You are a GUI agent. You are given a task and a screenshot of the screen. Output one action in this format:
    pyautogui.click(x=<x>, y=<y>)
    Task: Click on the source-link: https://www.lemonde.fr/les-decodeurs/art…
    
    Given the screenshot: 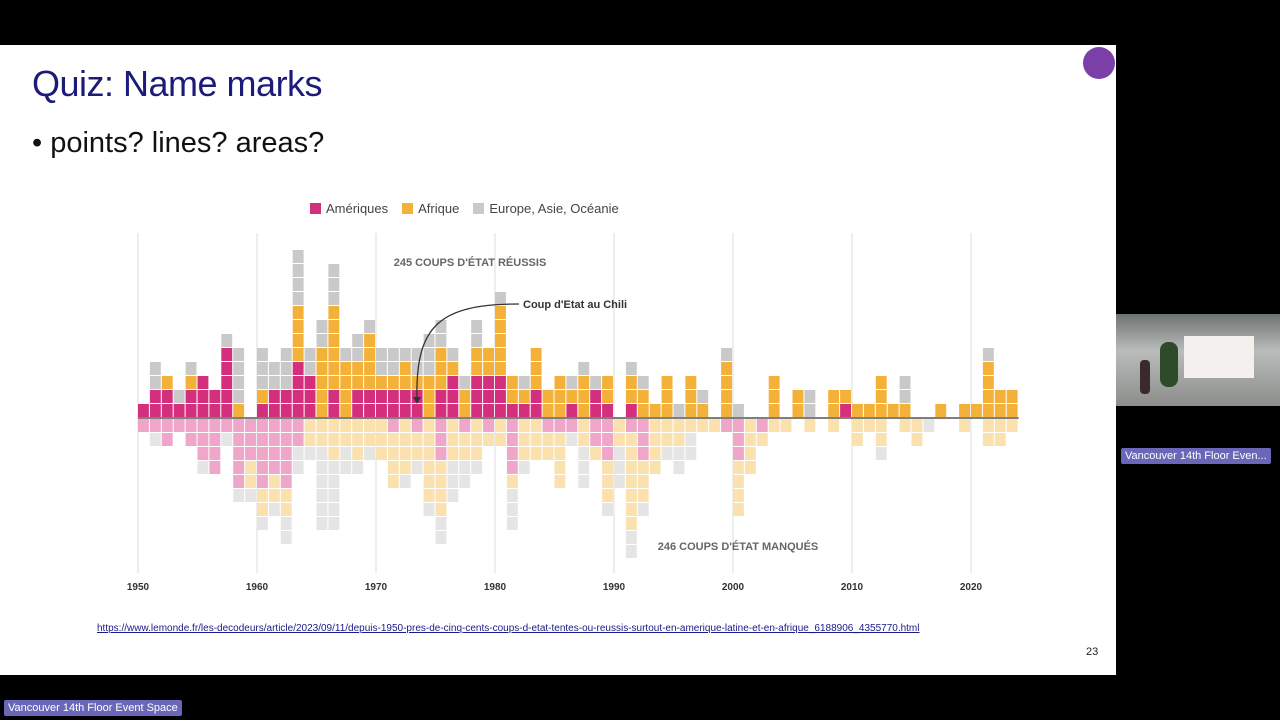 What is the action you would take?
    pyautogui.click(x=508, y=628)
    